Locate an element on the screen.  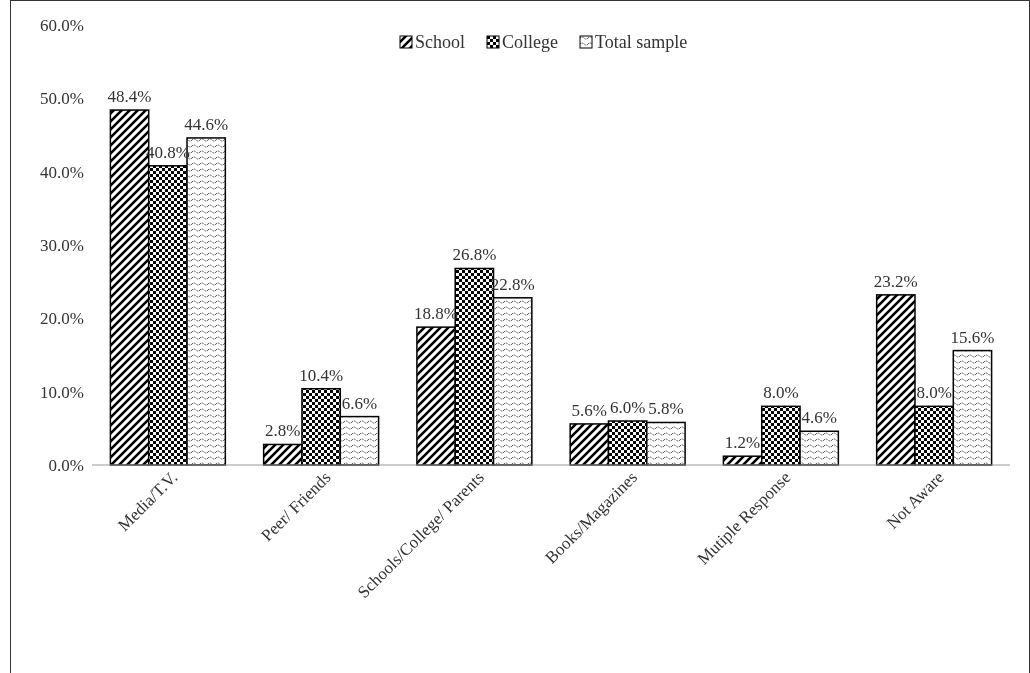
legend-label: School is located at coordinates (440, 42).